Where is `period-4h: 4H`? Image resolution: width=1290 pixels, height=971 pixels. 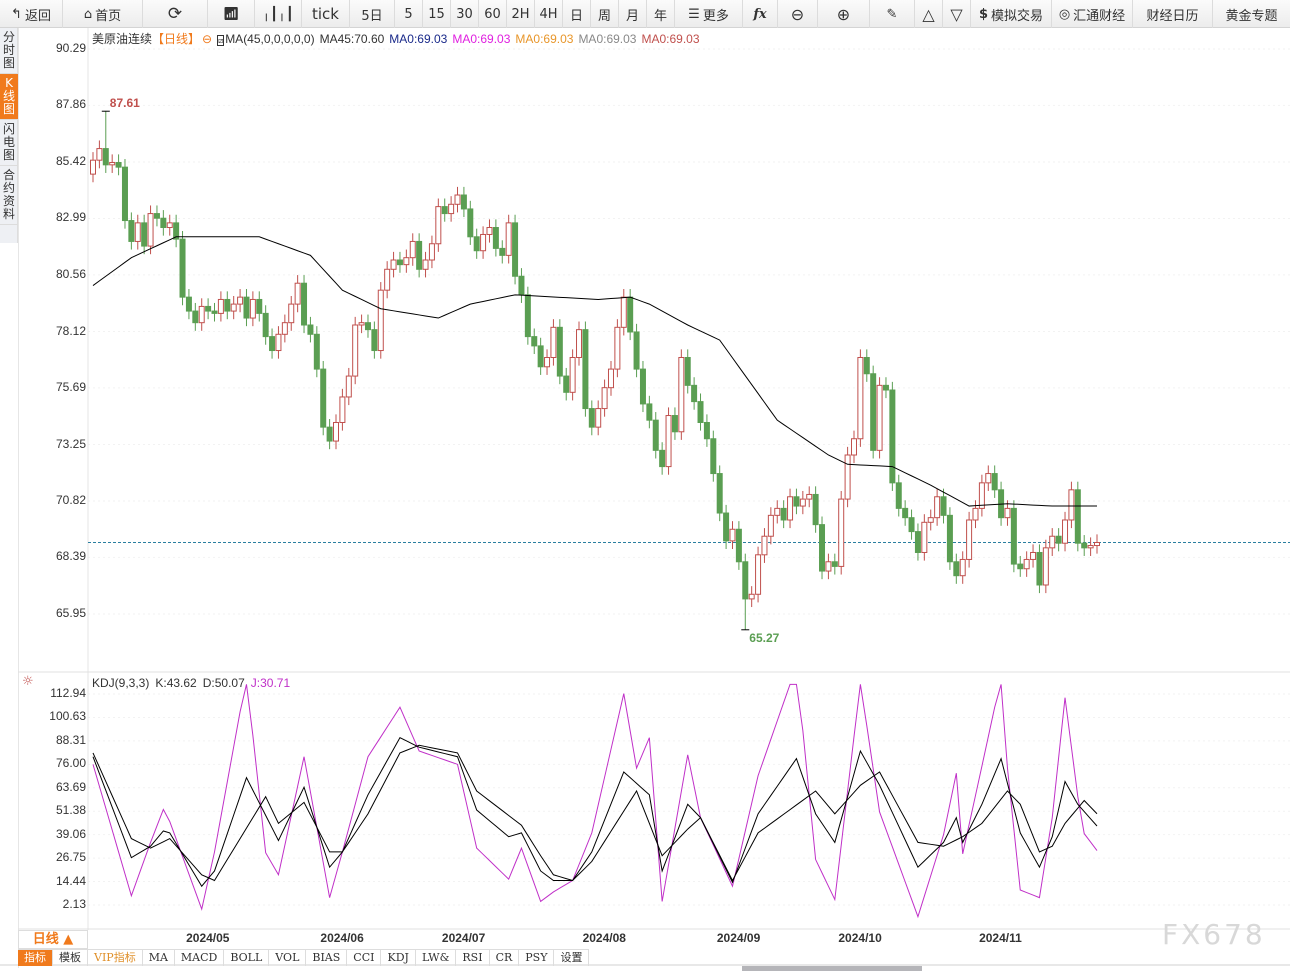
period-4h: 4H is located at coordinates (549, 14).